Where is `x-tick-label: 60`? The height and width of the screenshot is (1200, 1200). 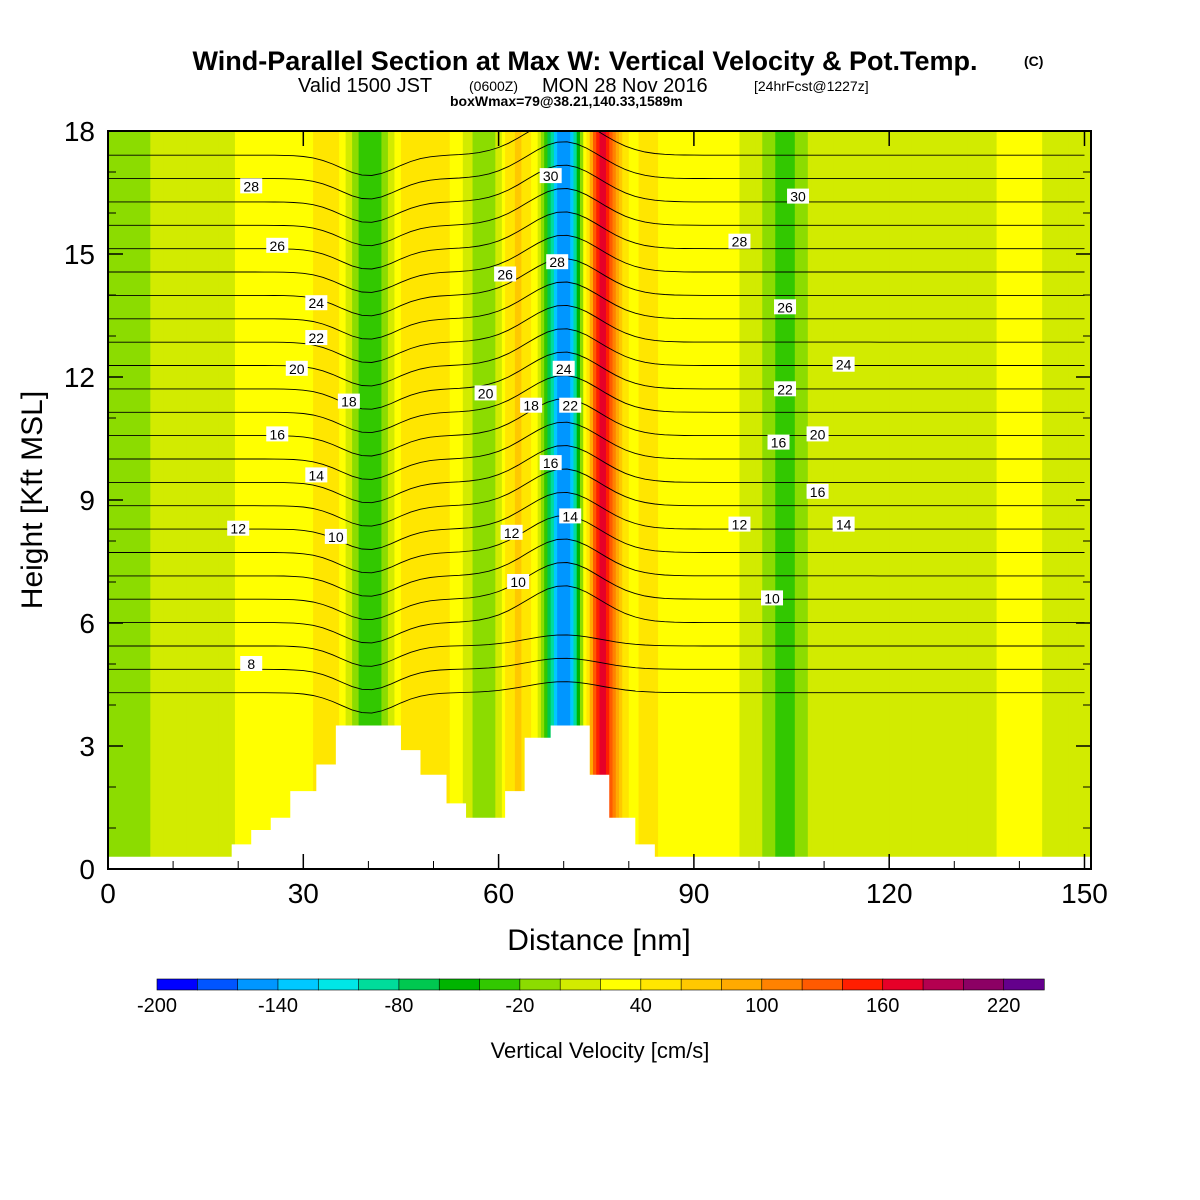
x-tick-label: 60 is located at coordinates (498, 893).